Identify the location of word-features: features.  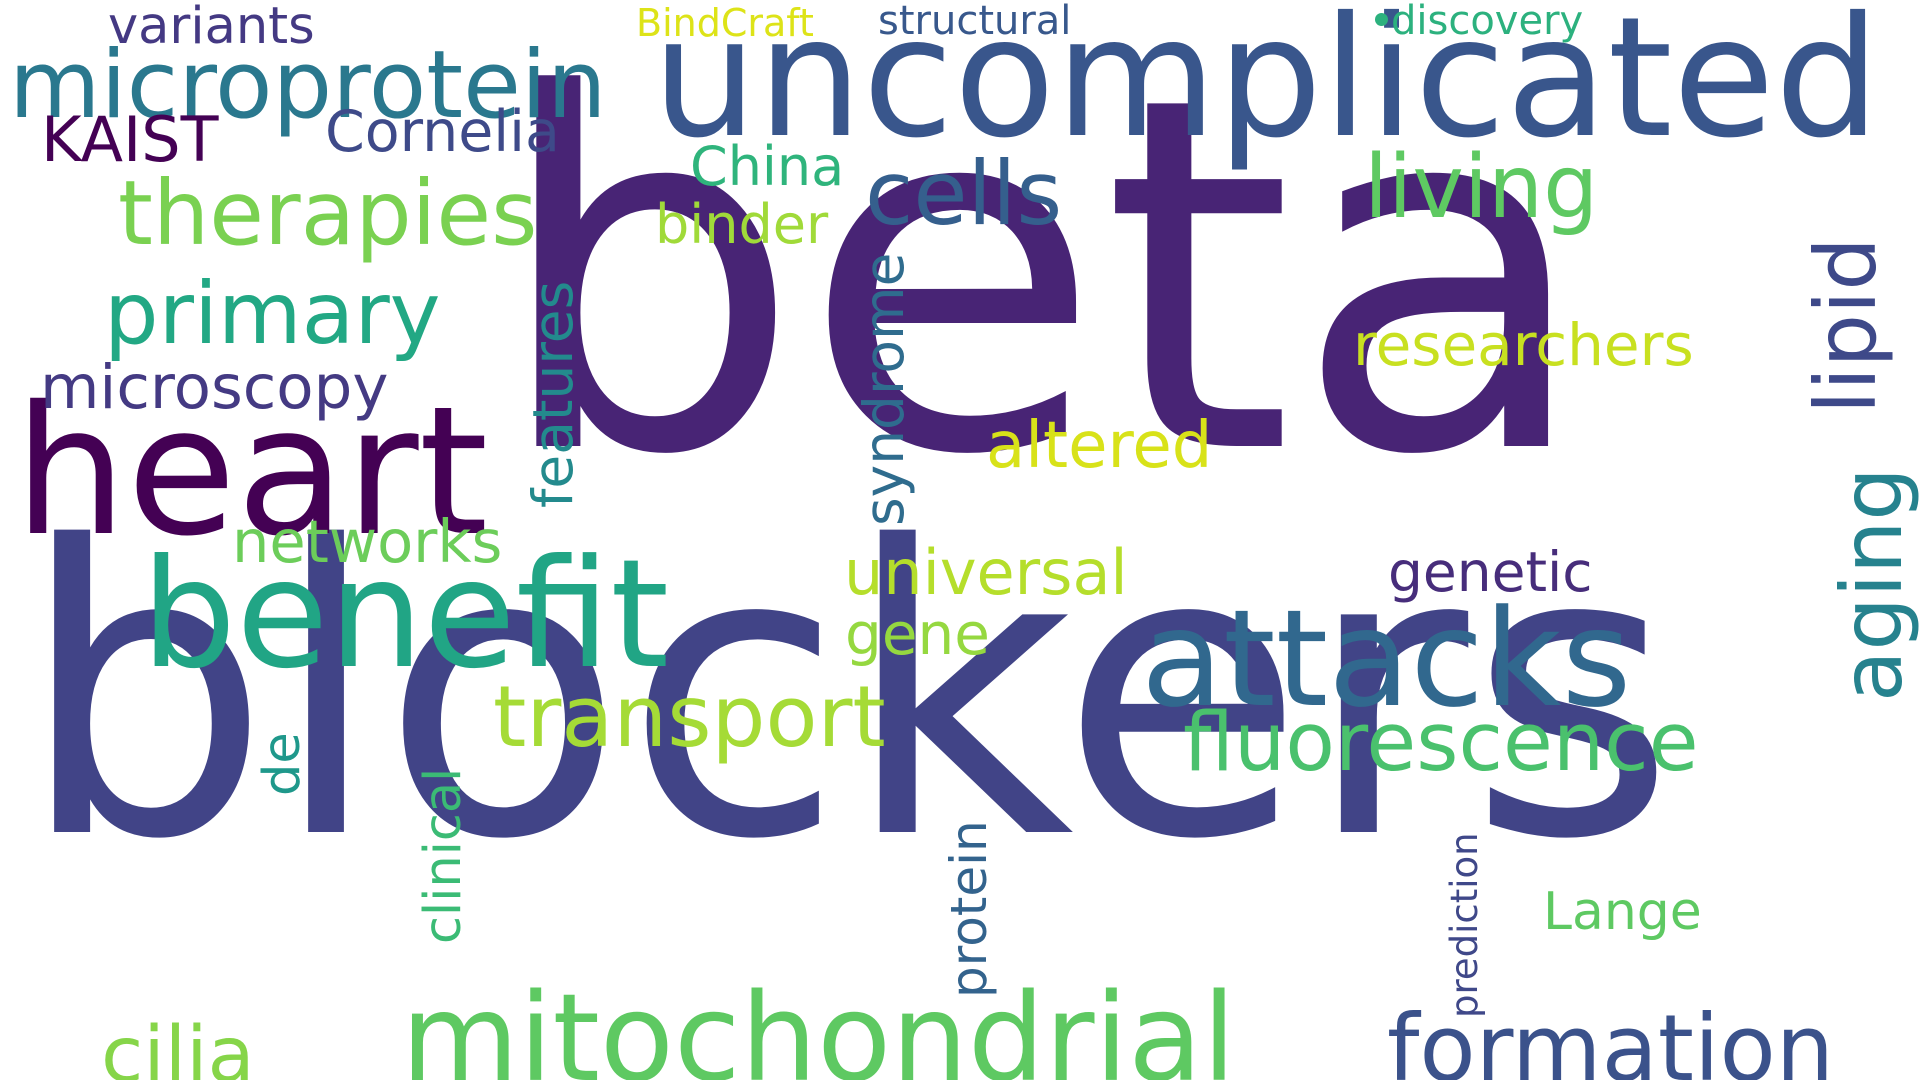
(553, 394).